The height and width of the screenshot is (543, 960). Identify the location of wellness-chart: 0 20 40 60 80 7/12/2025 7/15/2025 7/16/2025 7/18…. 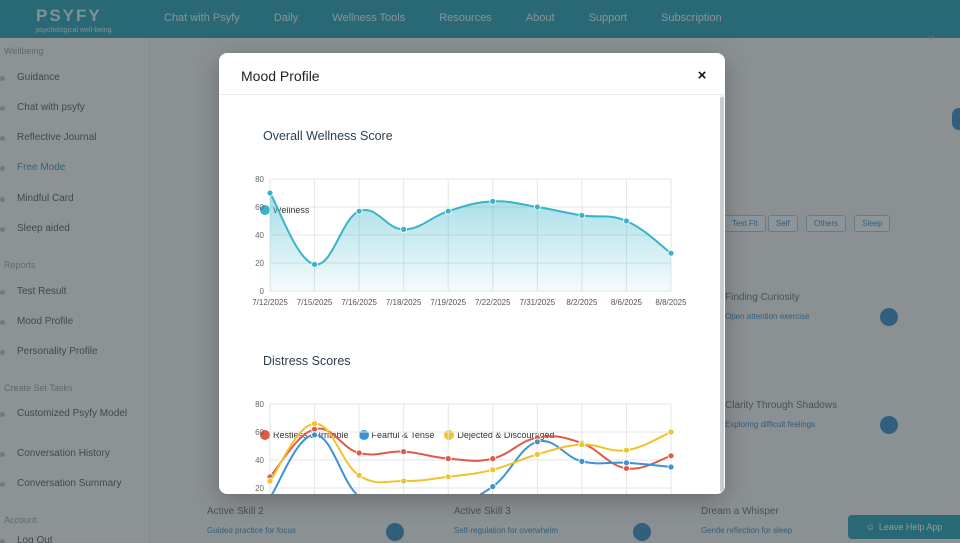
(469, 241).